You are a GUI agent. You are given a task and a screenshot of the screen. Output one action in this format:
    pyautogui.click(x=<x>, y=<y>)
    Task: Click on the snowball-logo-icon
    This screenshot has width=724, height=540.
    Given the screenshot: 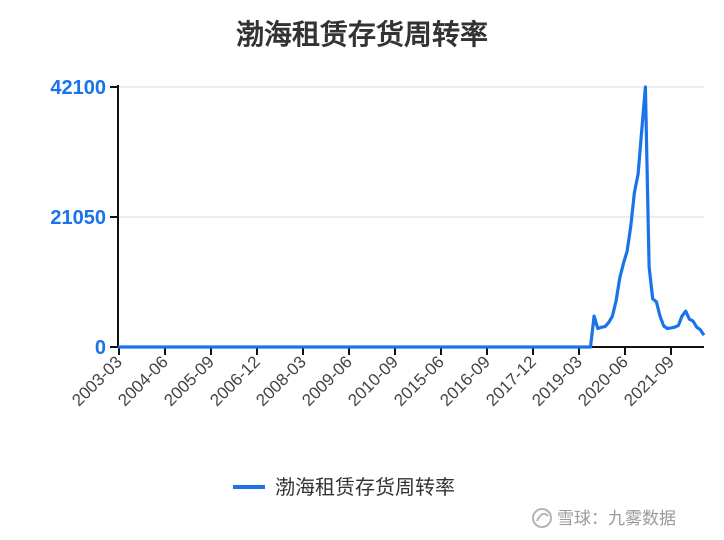 What is the action you would take?
    pyautogui.click(x=542, y=518)
    